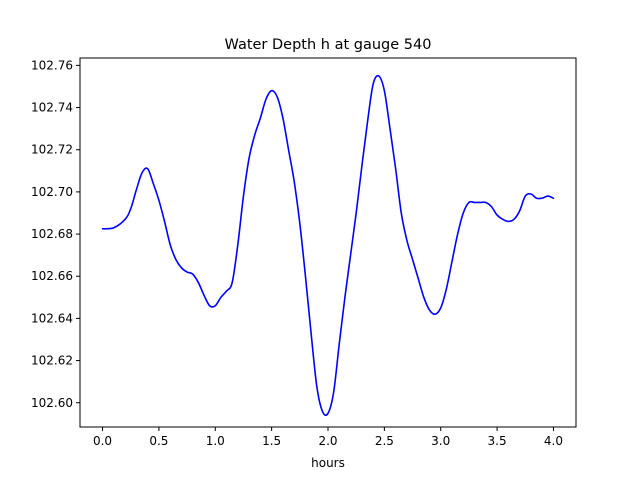  What do you see at coordinates (327, 441) in the screenshot?
I see `x-tick-label: 2.0` at bounding box center [327, 441].